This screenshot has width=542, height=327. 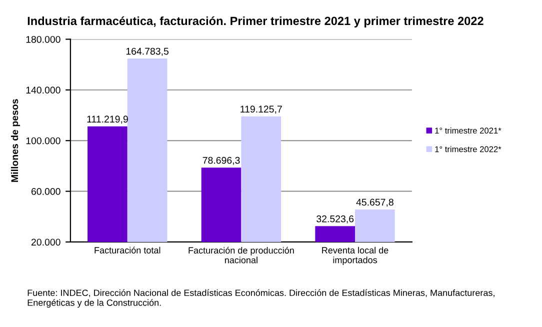 What do you see at coordinates (43, 140) in the screenshot?
I see `y-tick-label: 100.000` at bounding box center [43, 140].